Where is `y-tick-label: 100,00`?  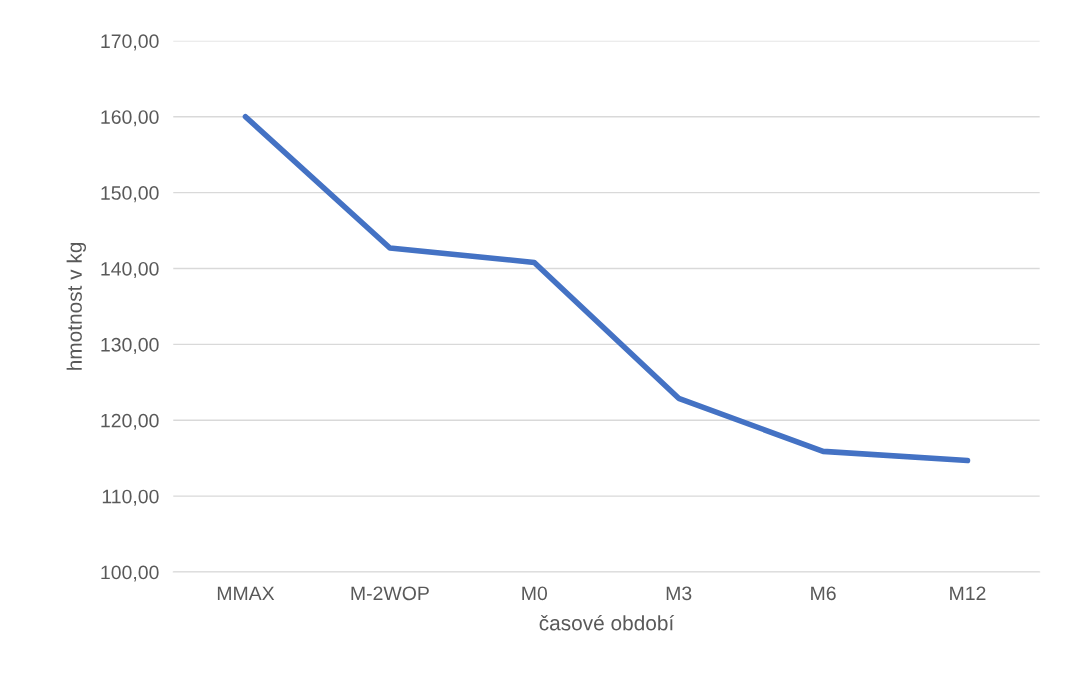
y-tick-label: 100,00 is located at coordinates (130, 573).